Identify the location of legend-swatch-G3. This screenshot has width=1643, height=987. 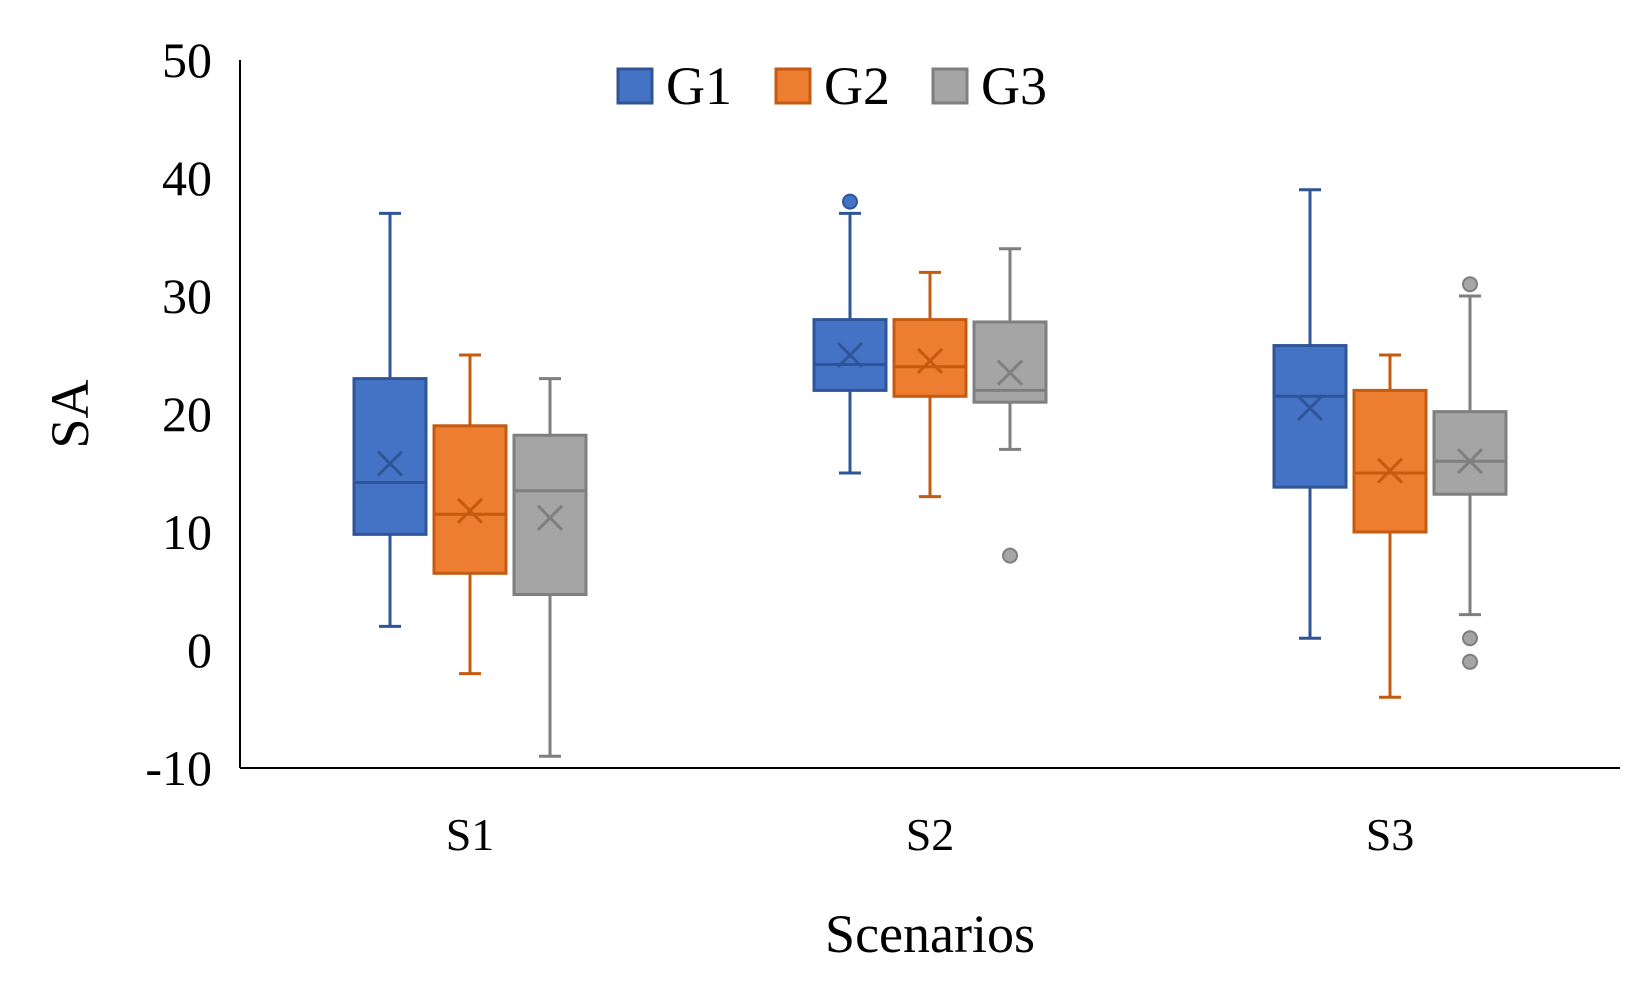
(950, 86).